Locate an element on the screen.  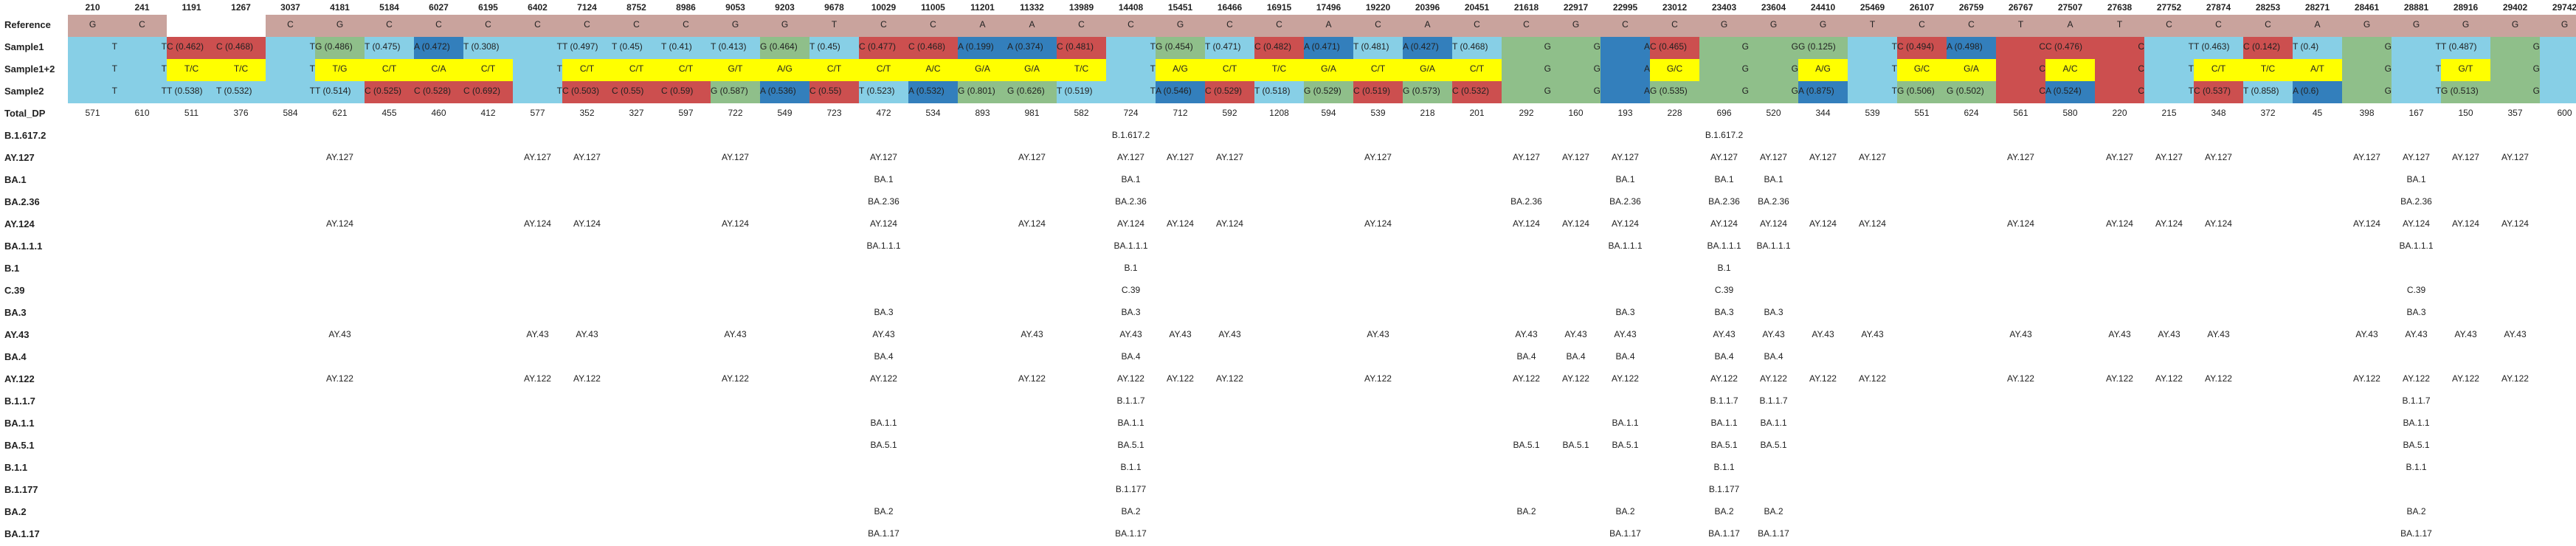
sample2-call: C (0.525) is located at coordinates (389, 92).